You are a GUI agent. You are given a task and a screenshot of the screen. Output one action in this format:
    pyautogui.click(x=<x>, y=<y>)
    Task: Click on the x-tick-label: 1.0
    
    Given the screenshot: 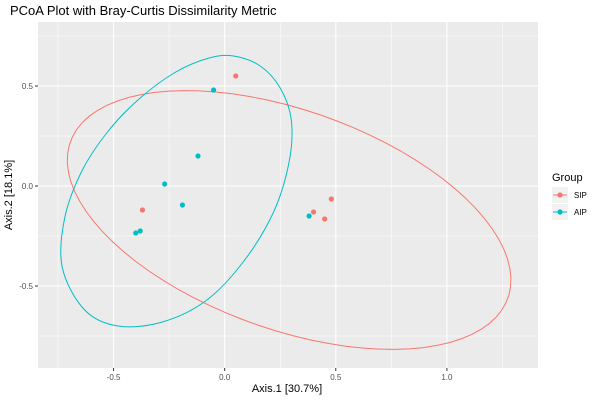 What is the action you would take?
    pyautogui.click(x=447, y=377)
    